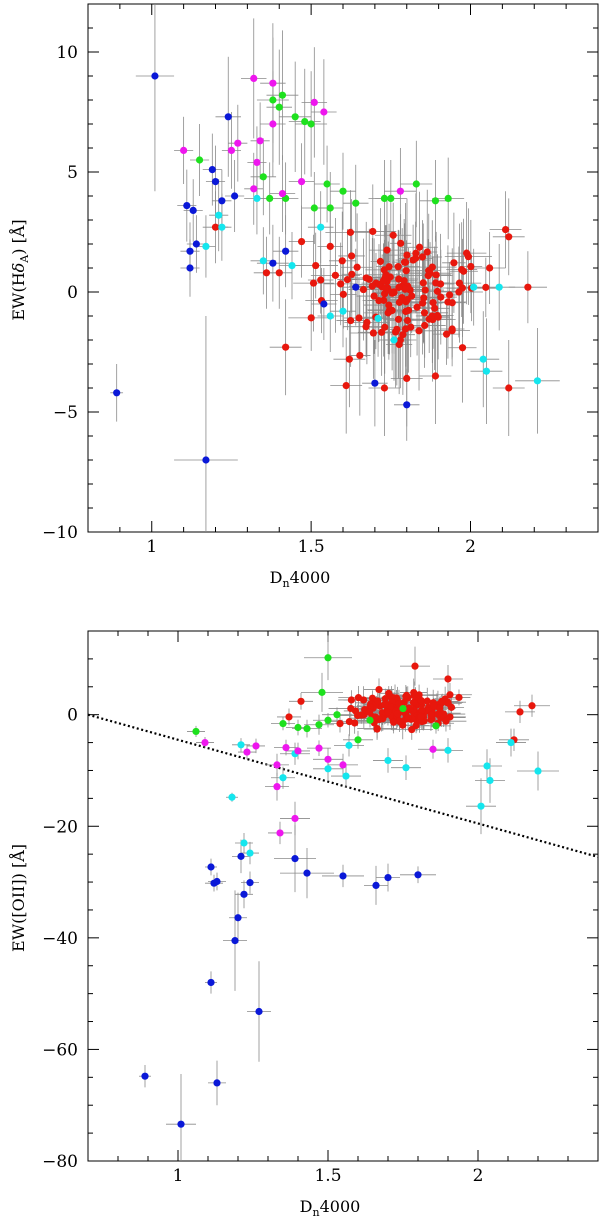 This screenshot has width=600, height=1219. Describe the element at coordinates (470, 547) in the screenshot. I see `hdelta-x-tick-label: 2` at that location.